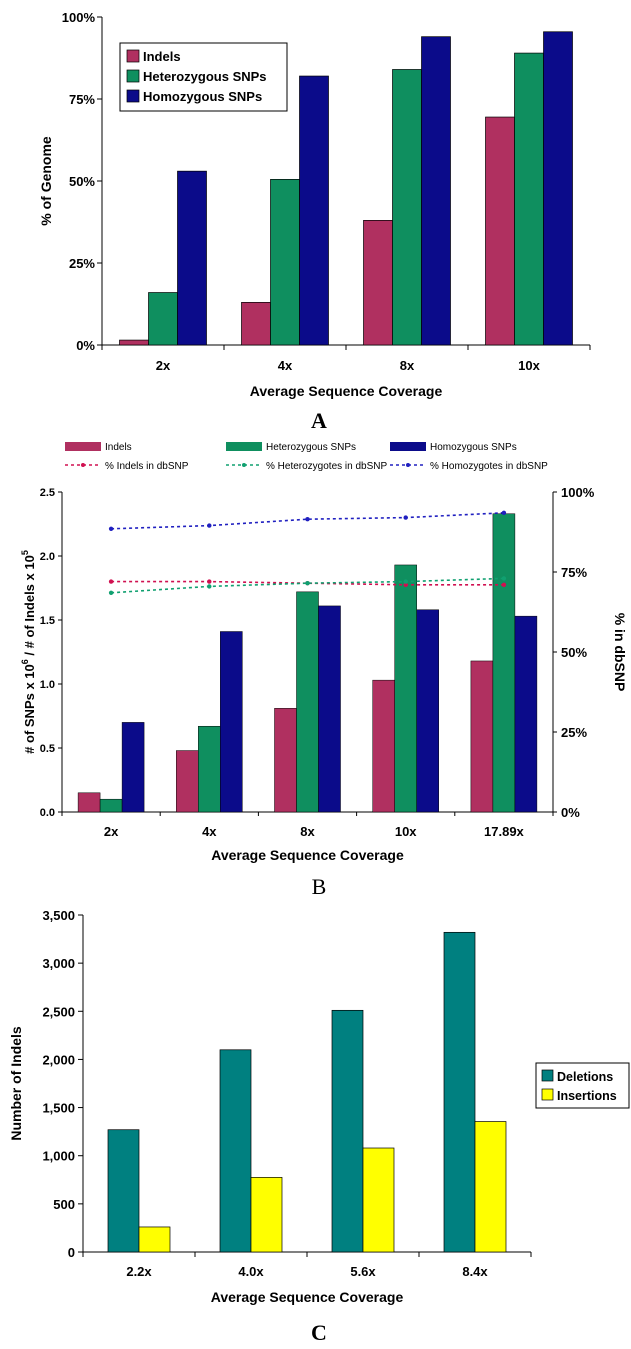 The width and height of the screenshot is (631, 1349). What do you see at coordinates (311, 447) in the screenshot?
I see `legend-label: Heterozygous SNPs` at bounding box center [311, 447].